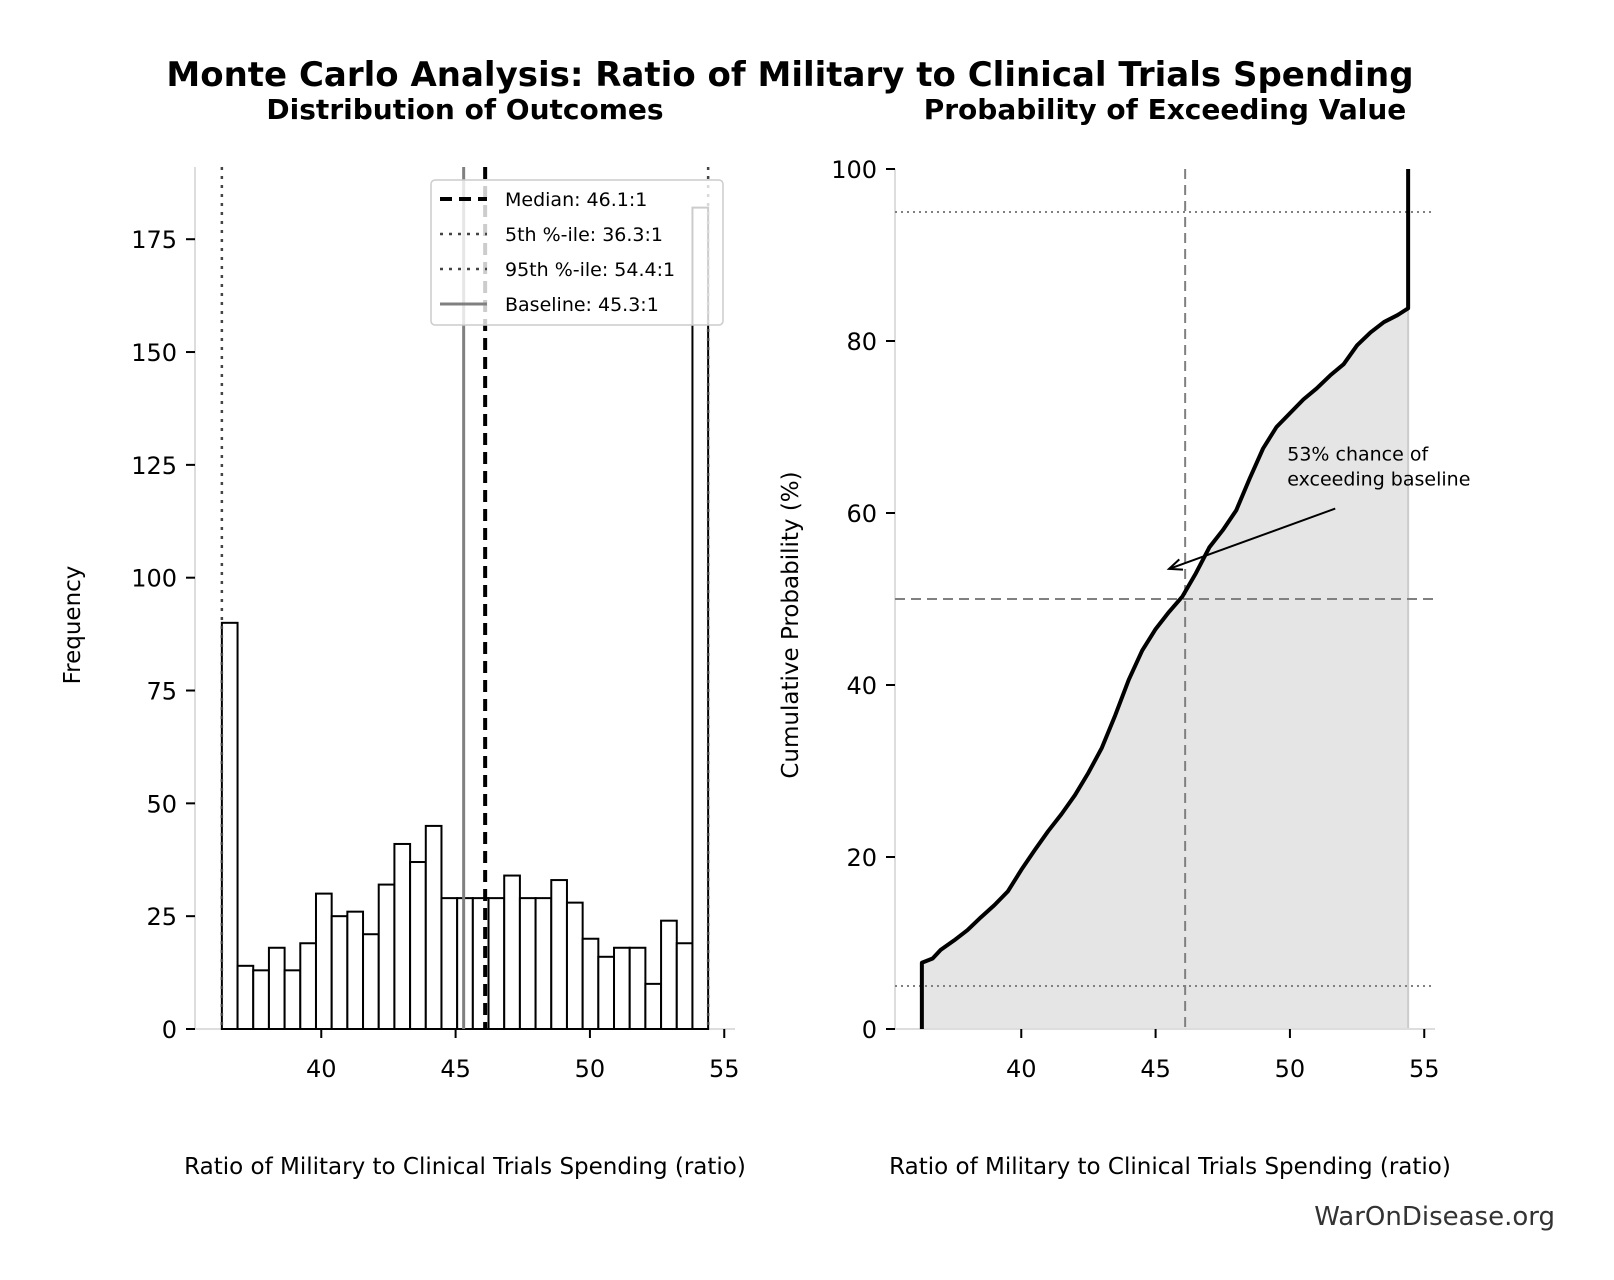  What do you see at coordinates (590, 270) in the screenshot?
I see `legend-entry: 95th %-ile: 54.4:1` at bounding box center [590, 270].